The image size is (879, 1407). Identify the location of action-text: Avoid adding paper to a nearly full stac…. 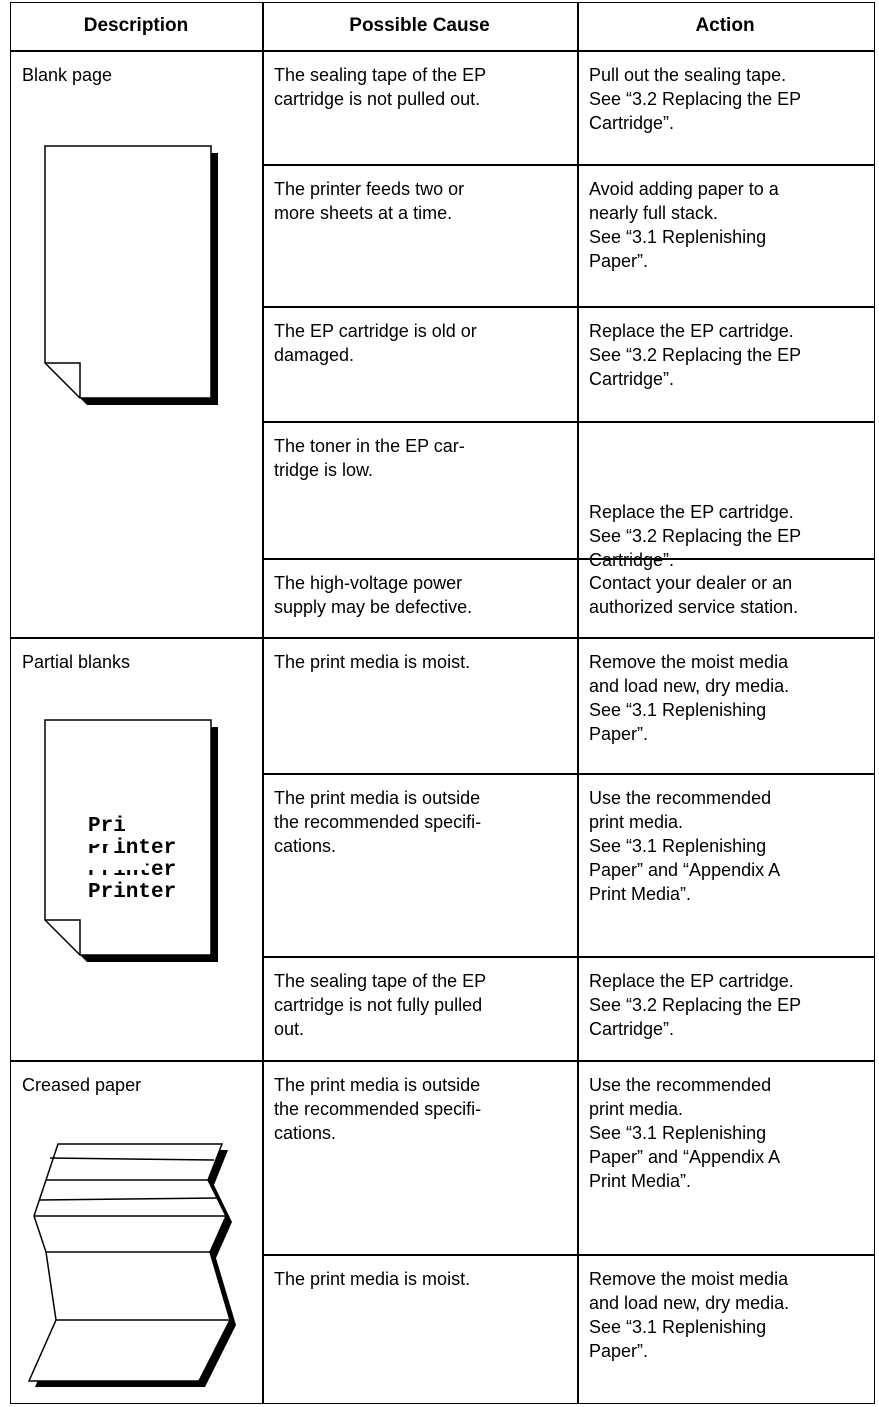
(684, 225).